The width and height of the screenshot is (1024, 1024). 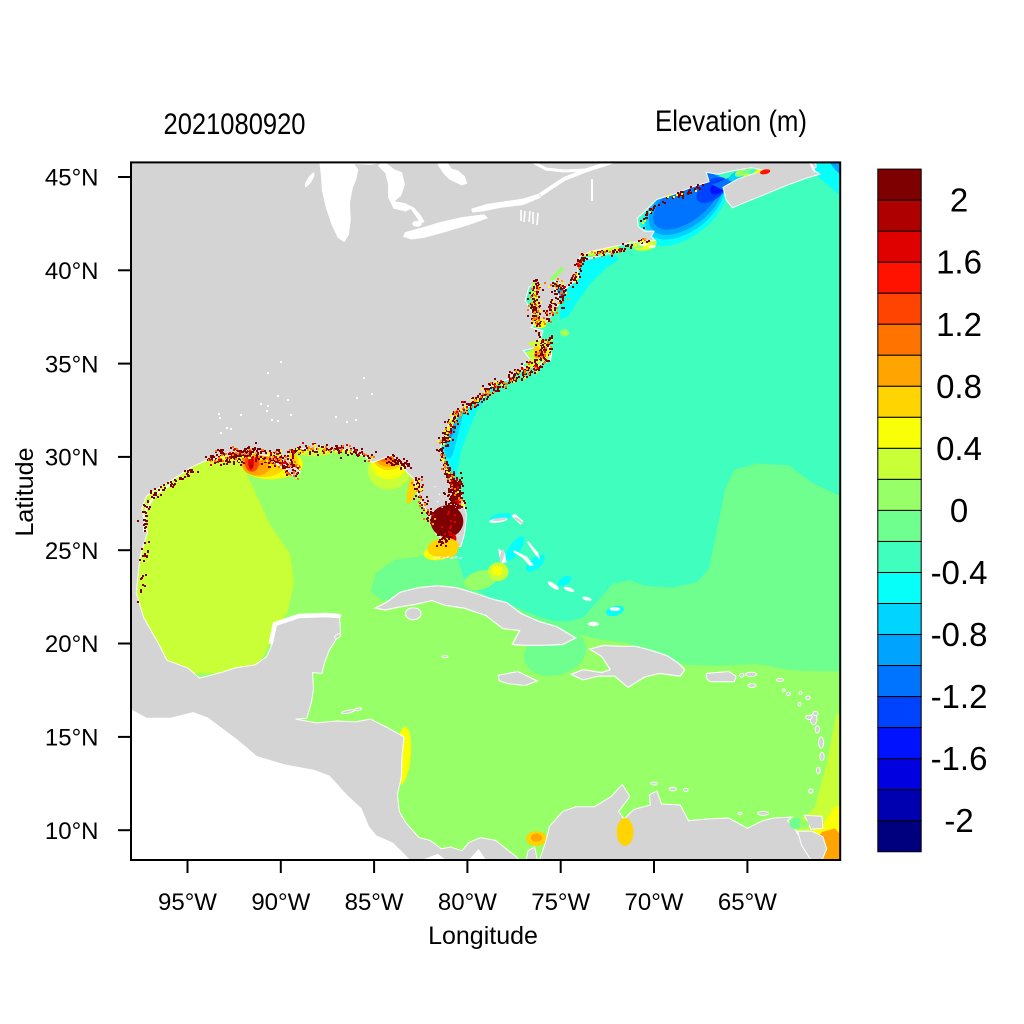 What do you see at coordinates (467, 902) in the screenshot?
I see `svg-text: 80°W` at bounding box center [467, 902].